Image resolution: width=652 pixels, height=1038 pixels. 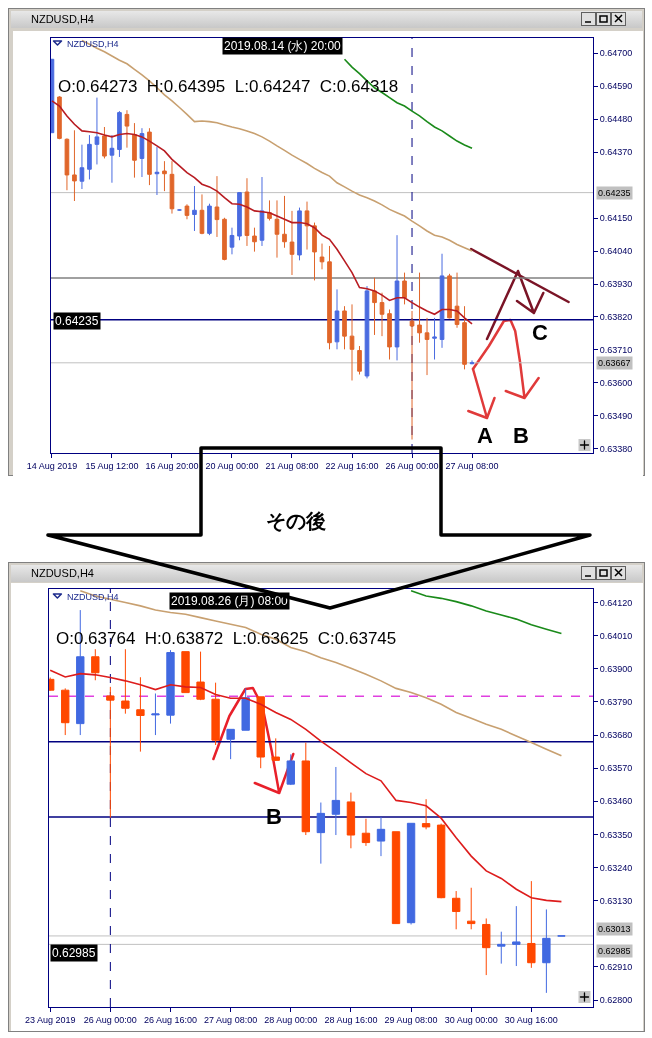 What do you see at coordinates (616, 119) in the screenshot?
I see `y-tick-label: 0.64480` at bounding box center [616, 119].